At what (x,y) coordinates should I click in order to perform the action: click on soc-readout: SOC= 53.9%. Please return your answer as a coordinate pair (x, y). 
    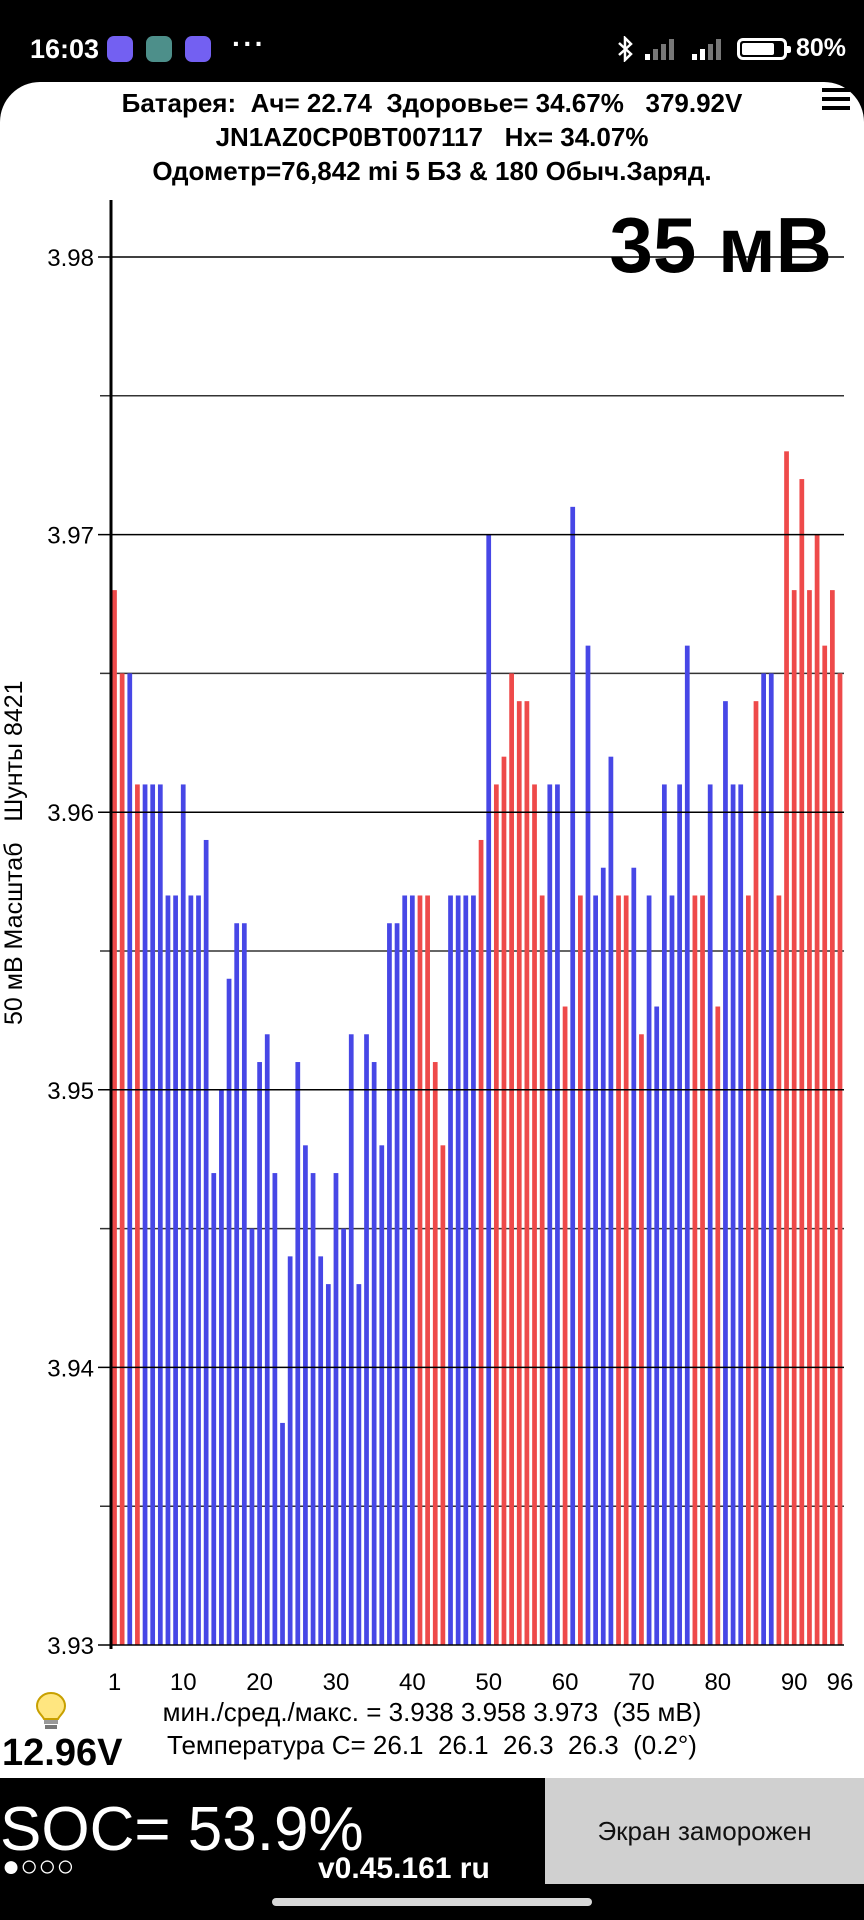
    Looking at the image, I should click on (182, 1829).